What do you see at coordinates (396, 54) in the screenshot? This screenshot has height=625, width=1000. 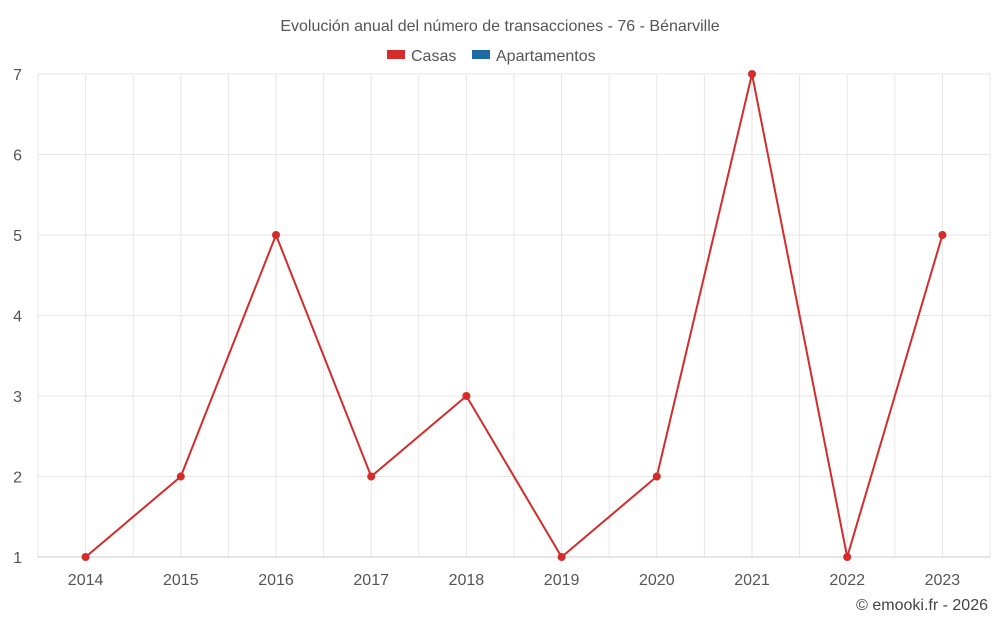 I see `legend-swatch-casas` at bounding box center [396, 54].